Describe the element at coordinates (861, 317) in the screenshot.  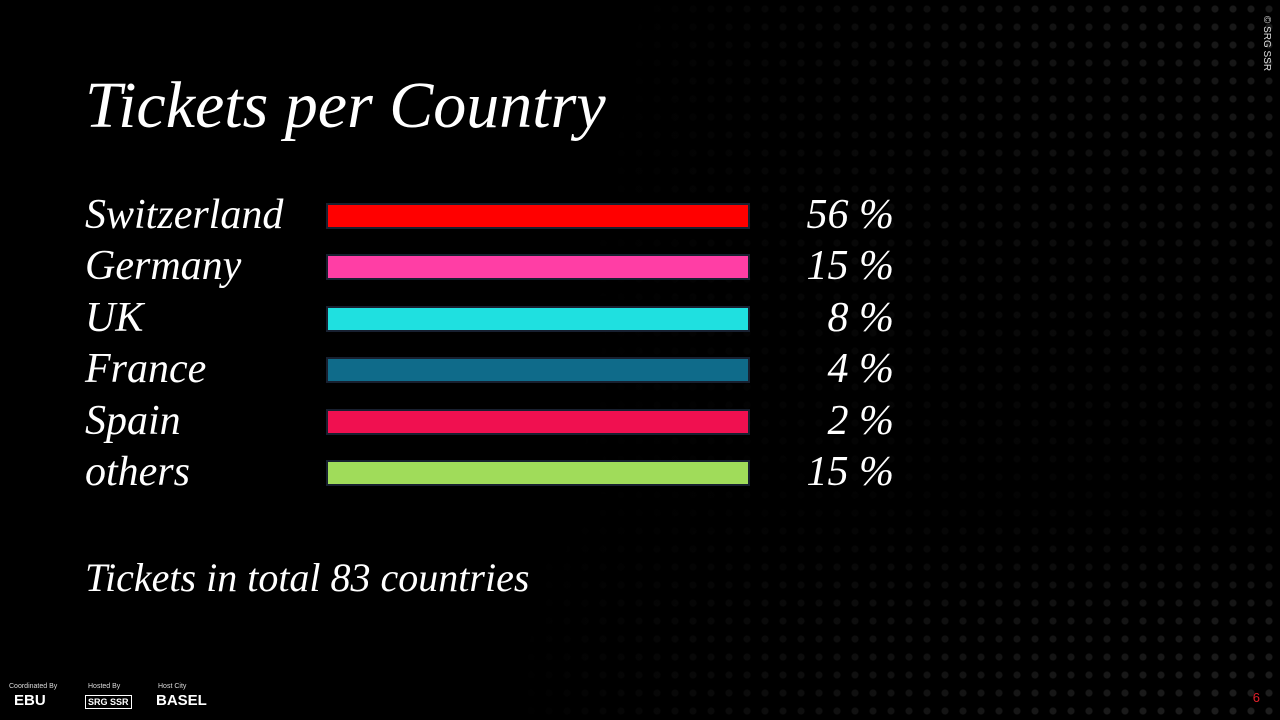
I see `row-value: 8 %` at that location.